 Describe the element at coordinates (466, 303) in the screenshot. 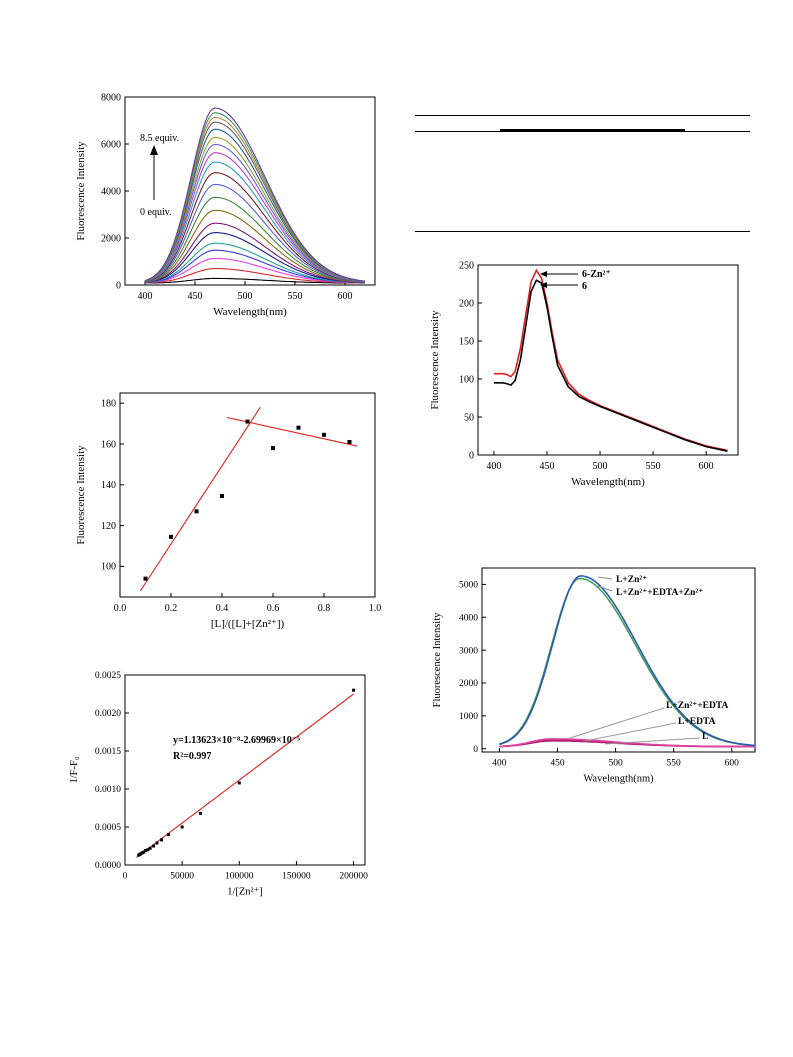

I see `y-tick-label: 200` at that location.